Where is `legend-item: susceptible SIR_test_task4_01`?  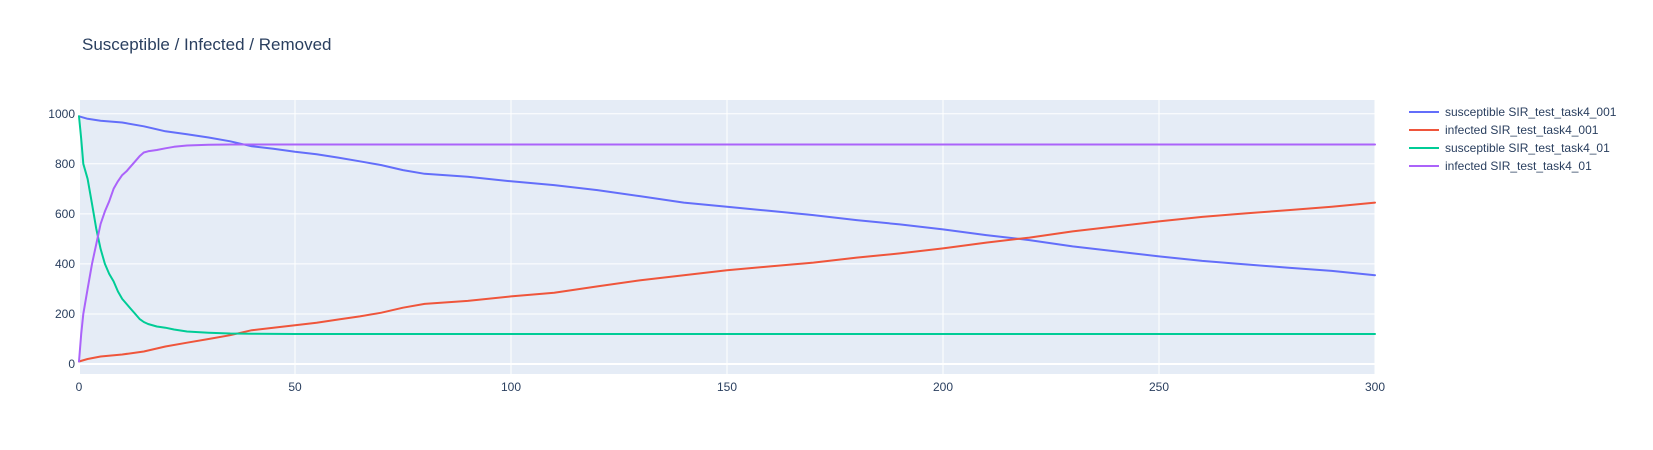 legend-item: susceptible SIR_test_task4_01 is located at coordinates (1509, 148).